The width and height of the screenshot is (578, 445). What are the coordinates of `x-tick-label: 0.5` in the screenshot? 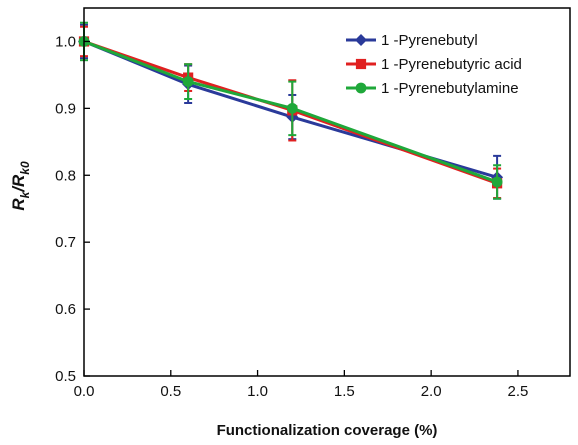 It's located at (170, 391).